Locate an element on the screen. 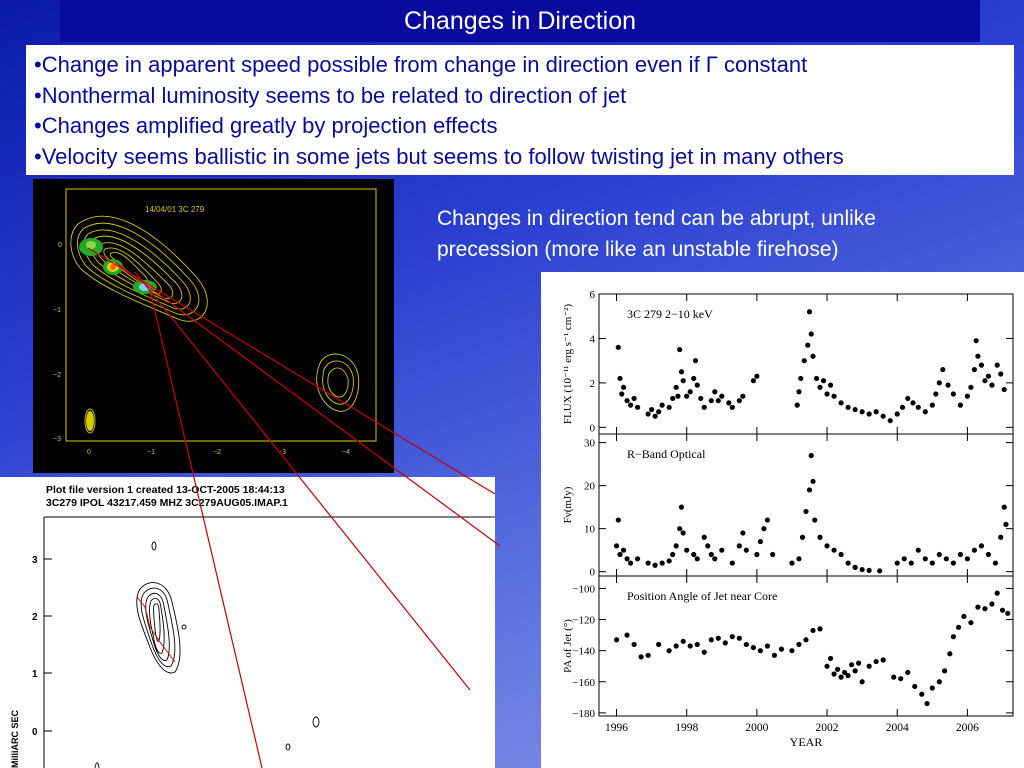 The image size is (1024, 768). map2-y-tick: 0 is located at coordinates (35, 732).